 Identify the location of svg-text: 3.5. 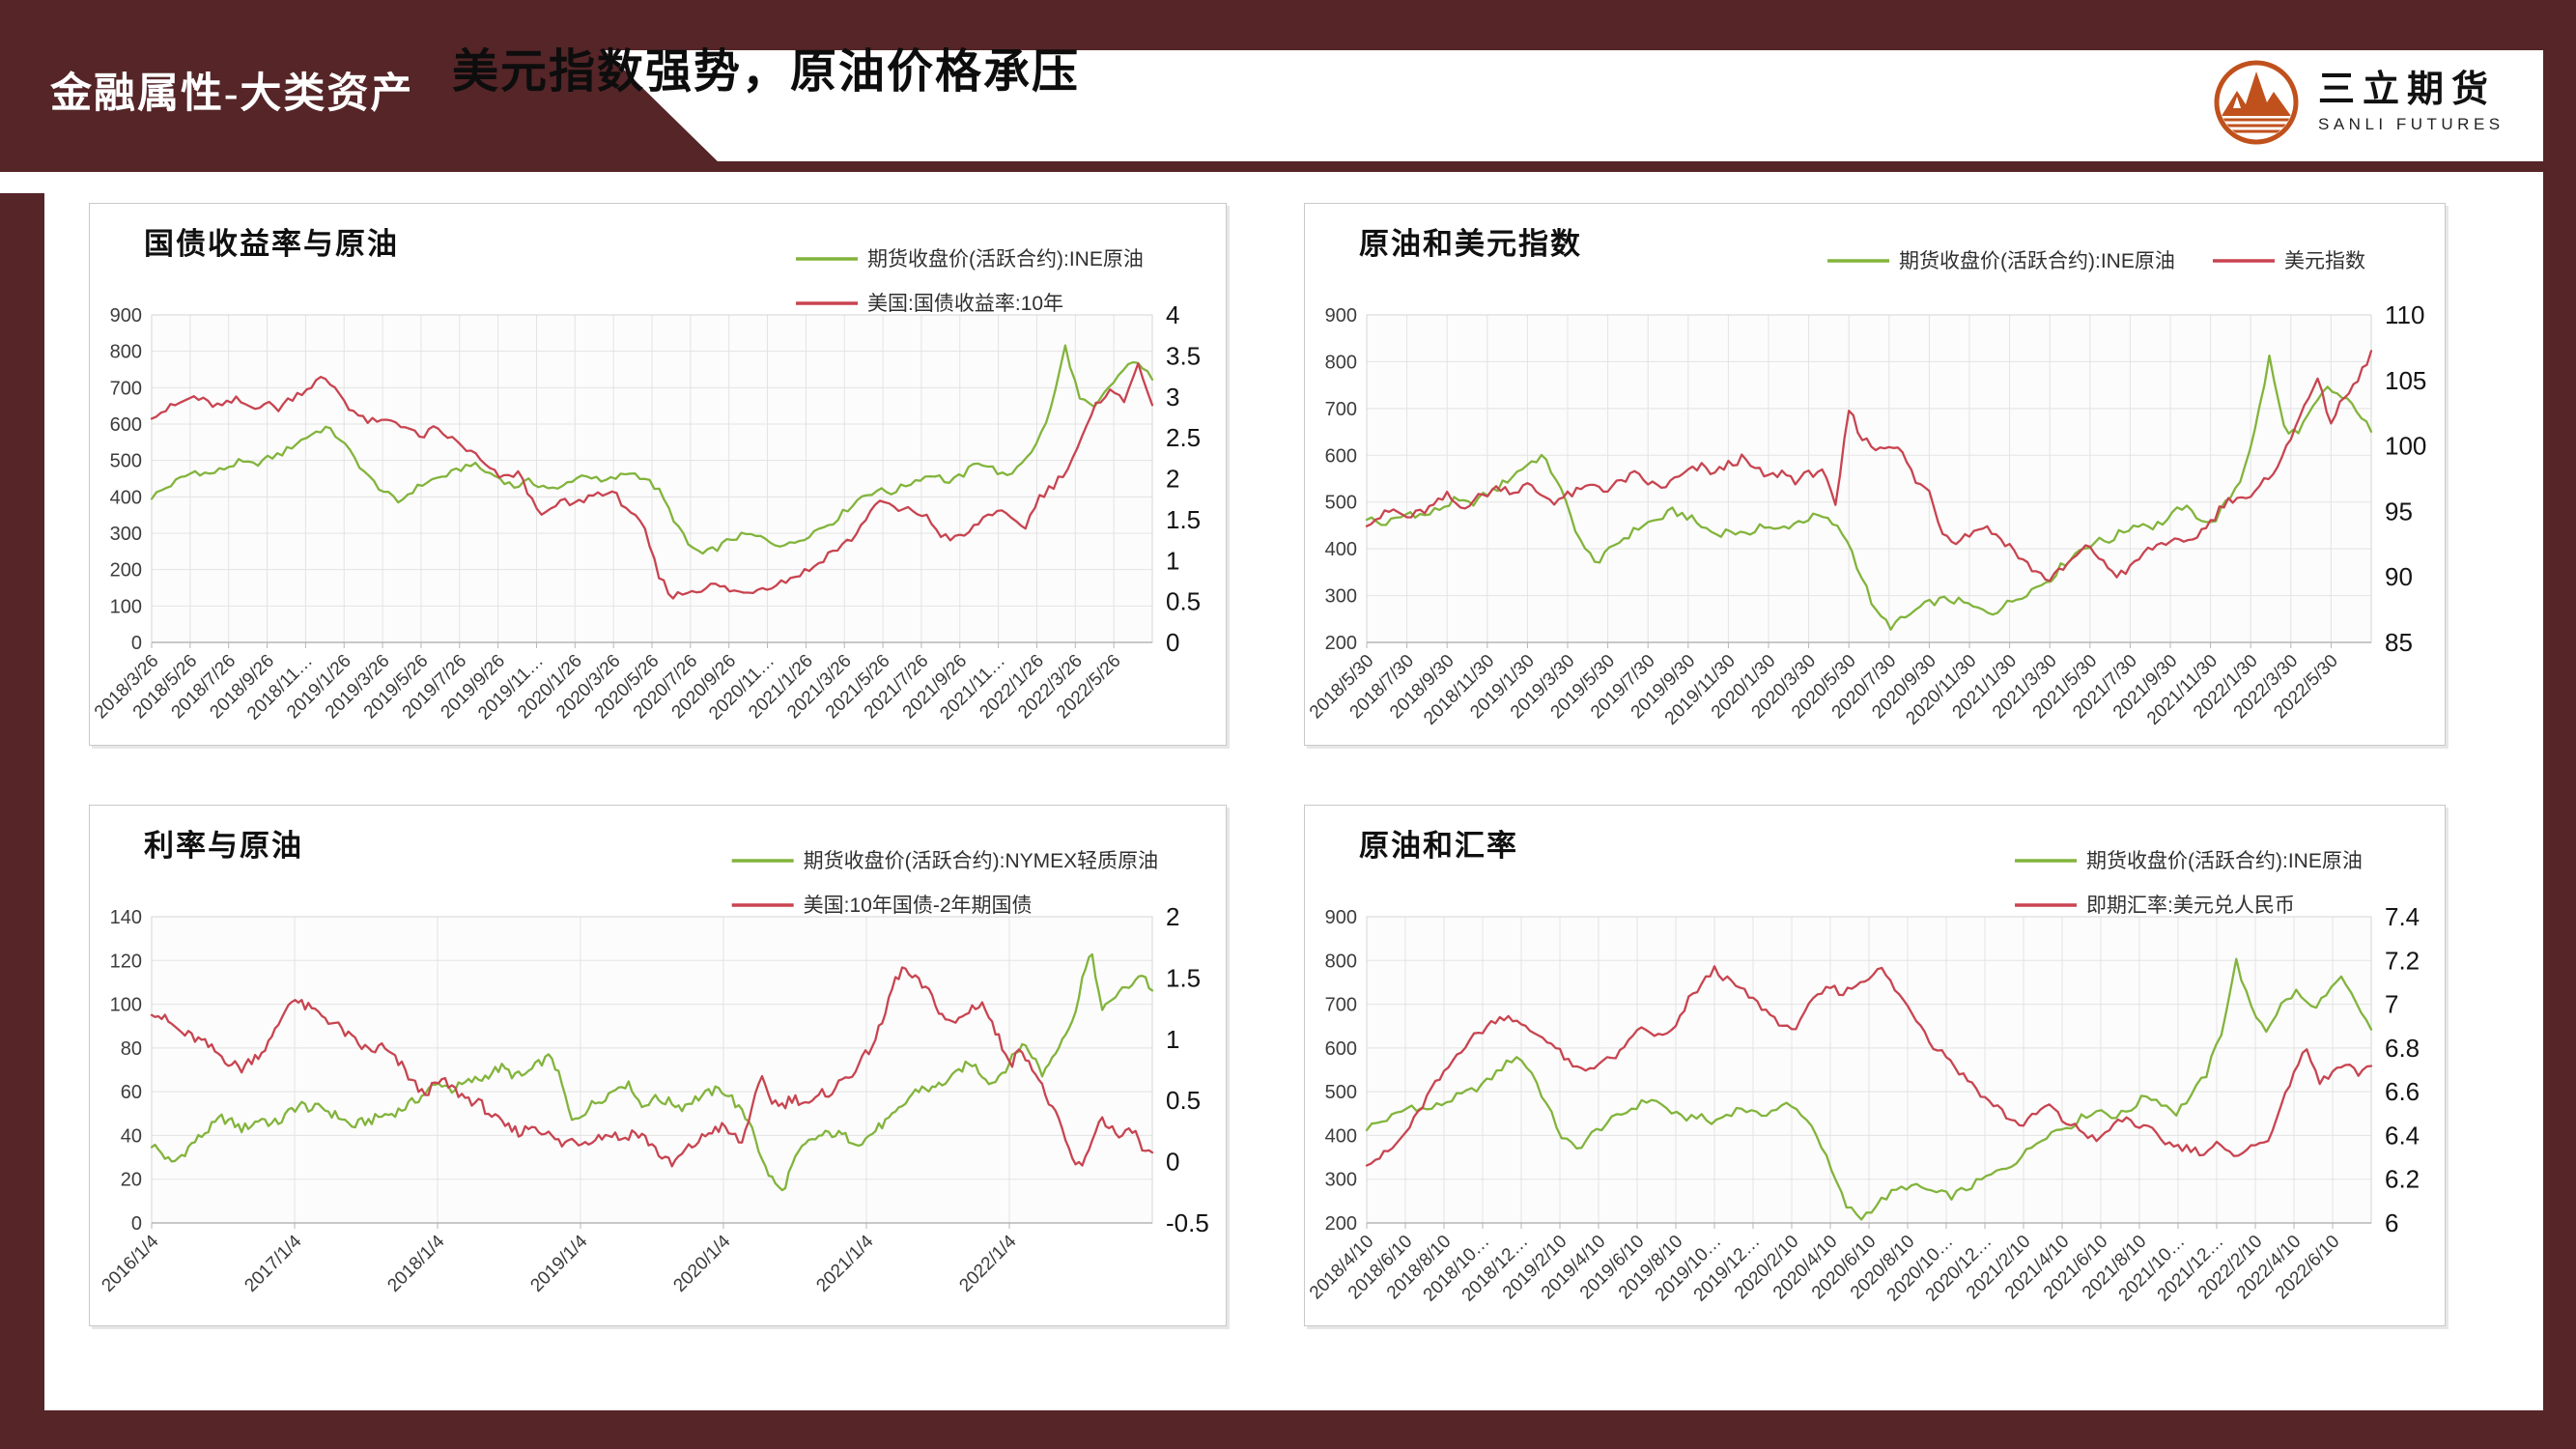
(1183, 355).